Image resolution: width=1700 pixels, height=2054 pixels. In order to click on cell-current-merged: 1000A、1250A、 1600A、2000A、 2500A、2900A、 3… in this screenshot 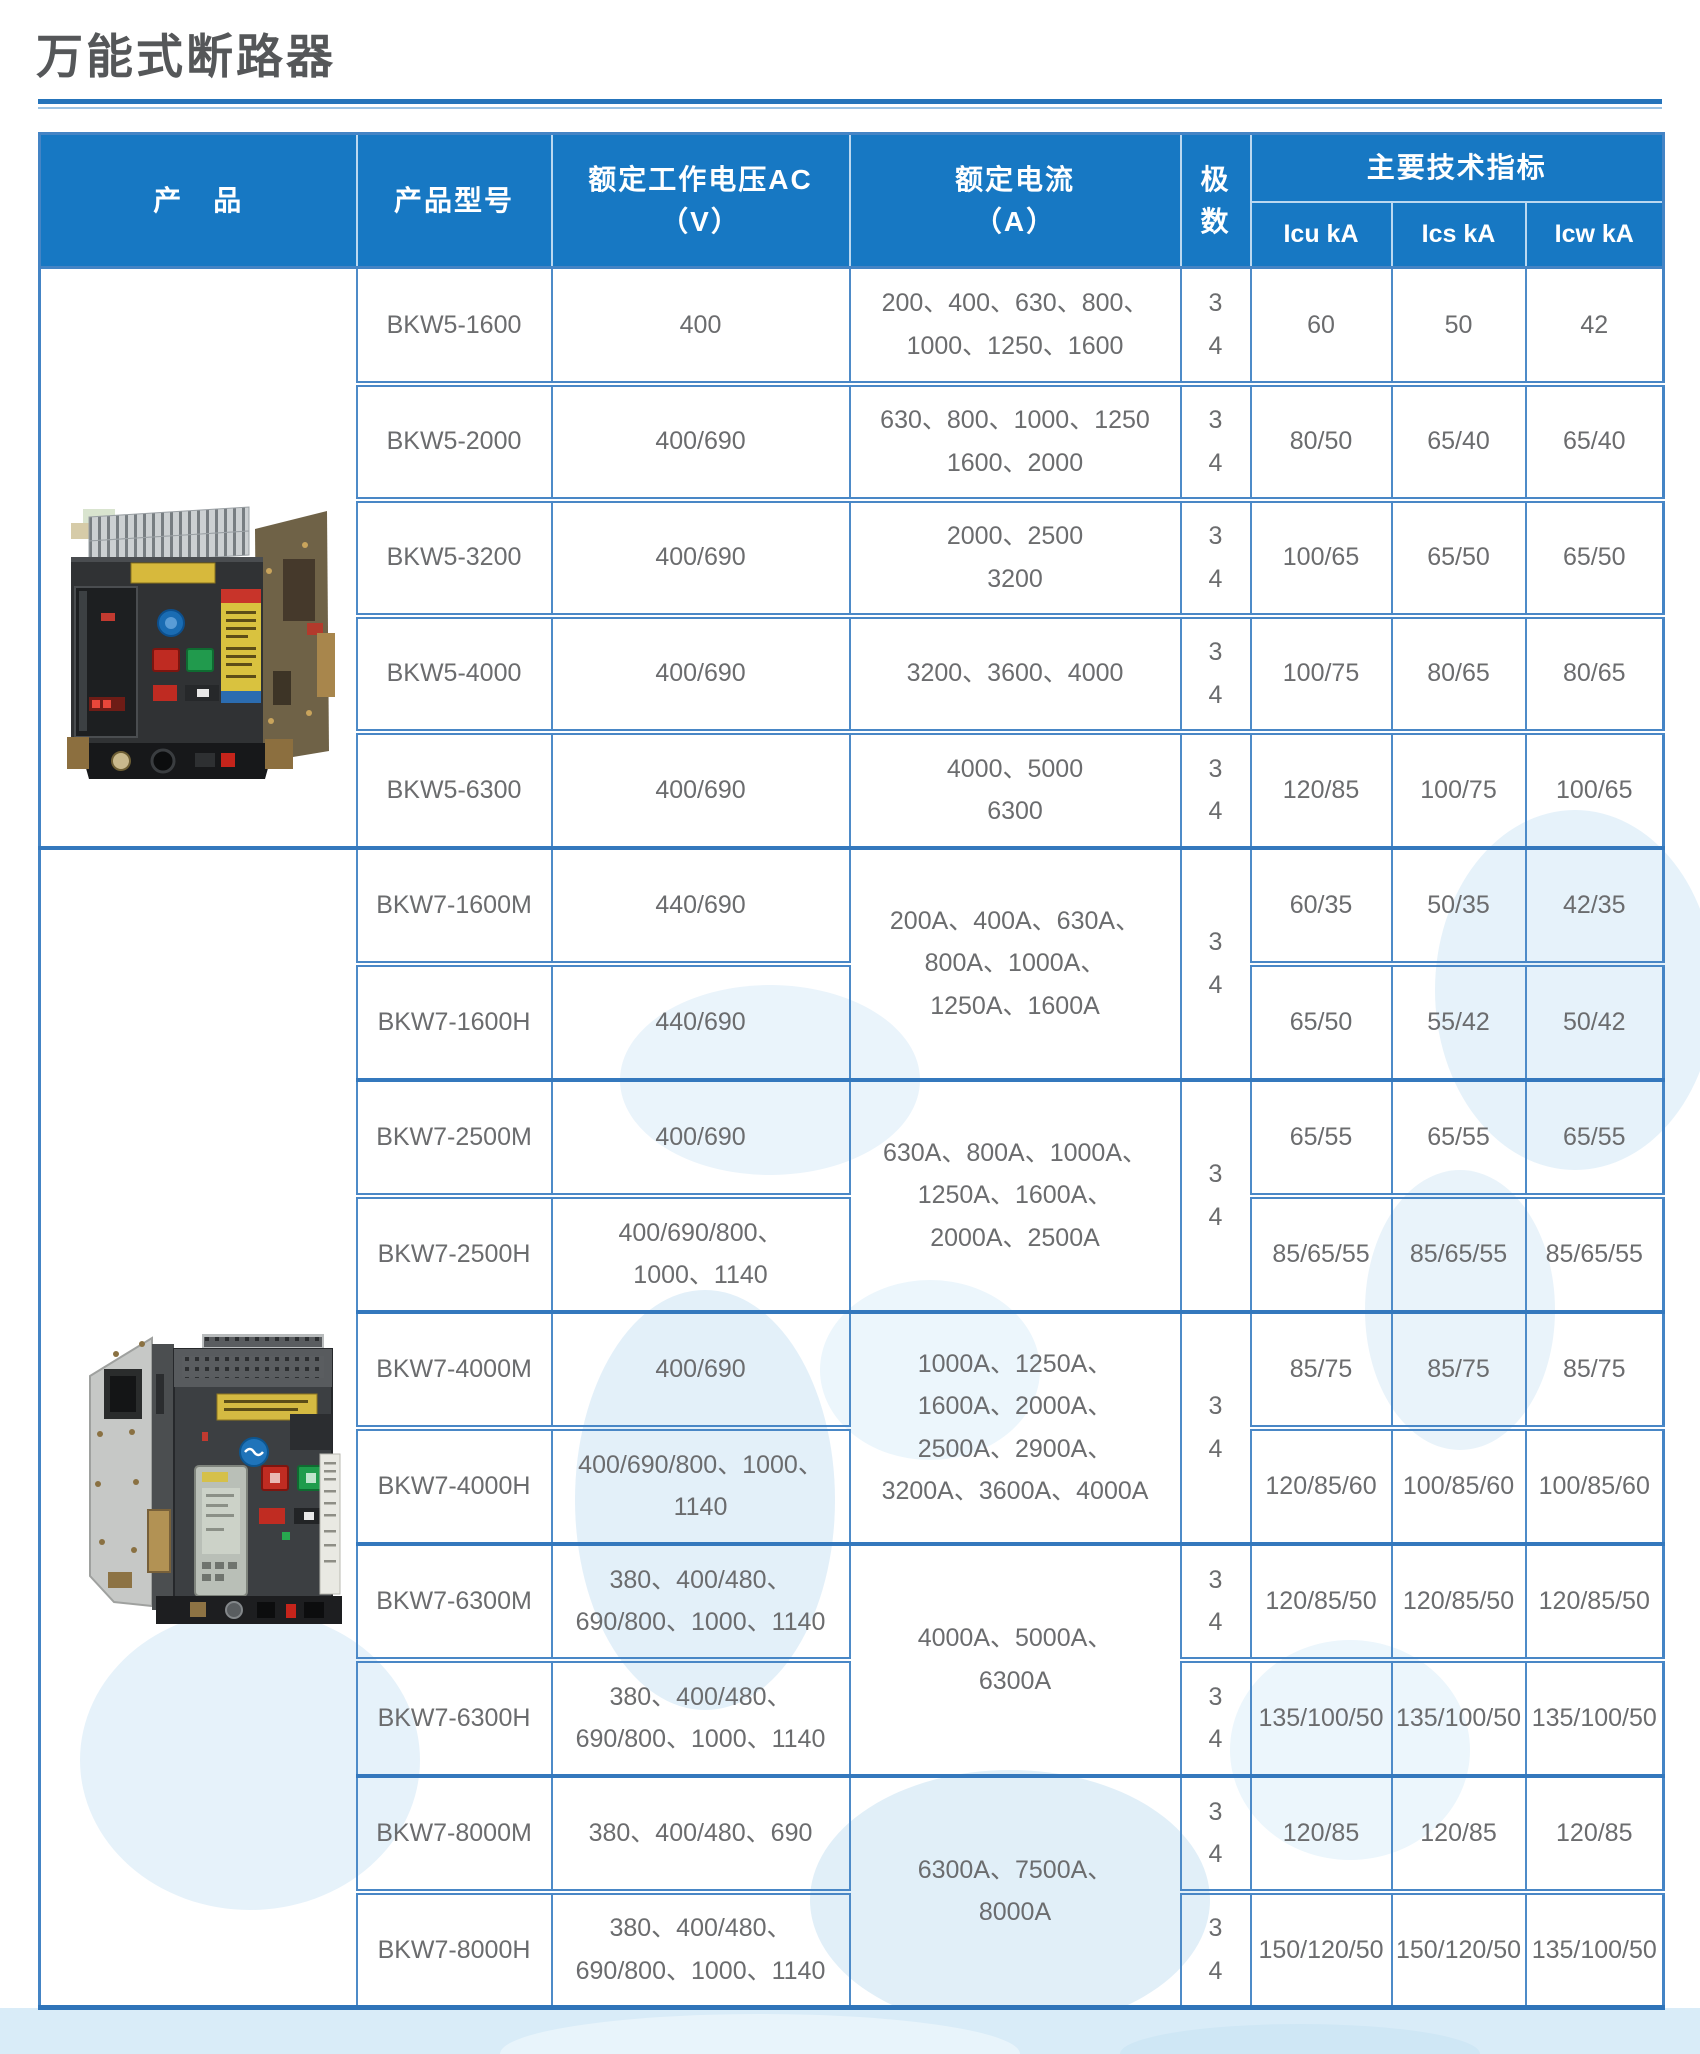, I will do `click(1015, 1427)`.